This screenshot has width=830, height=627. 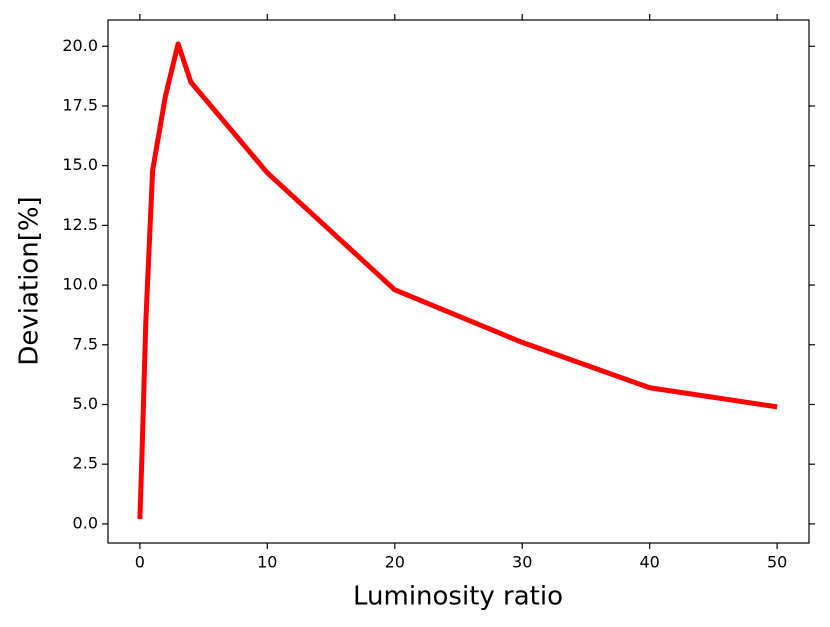 I want to click on y-tick-label: 7.5, so click(x=85, y=343).